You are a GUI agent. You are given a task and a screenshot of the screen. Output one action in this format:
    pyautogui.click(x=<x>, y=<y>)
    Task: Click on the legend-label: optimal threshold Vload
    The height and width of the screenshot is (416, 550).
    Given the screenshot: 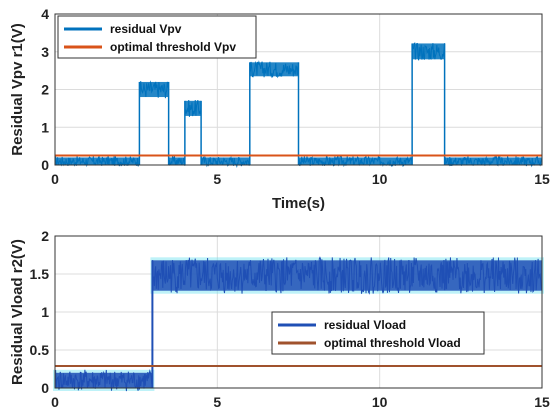 What is the action you would take?
    pyautogui.click(x=392, y=343)
    